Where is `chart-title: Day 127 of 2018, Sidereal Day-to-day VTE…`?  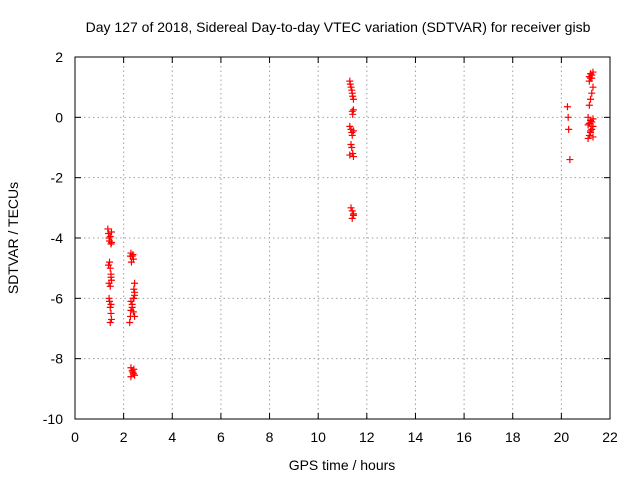 chart-title: Day 127 of 2018, Sidereal Day-to-day VTE… is located at coordinates (338, 27).